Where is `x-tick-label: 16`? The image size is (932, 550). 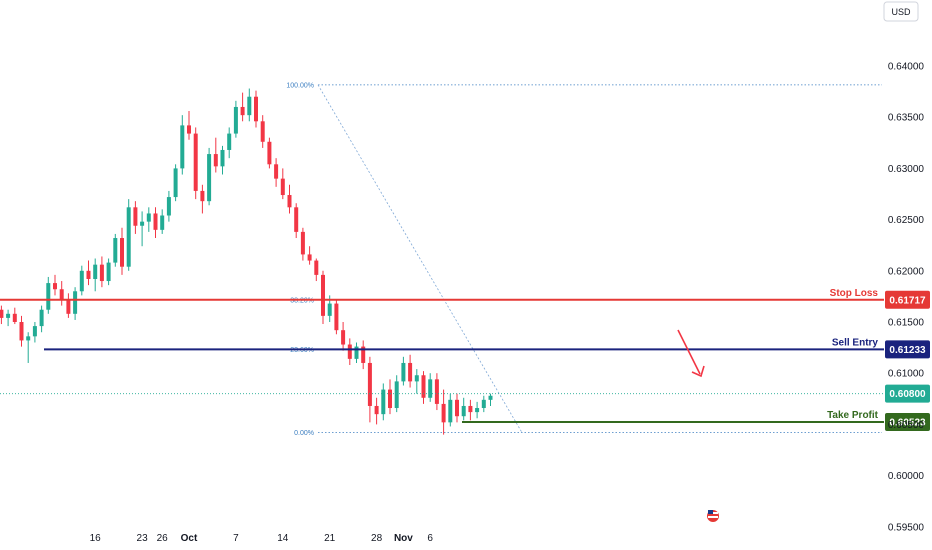 x-tick-label: 16 is located at coordinates (96, 538).